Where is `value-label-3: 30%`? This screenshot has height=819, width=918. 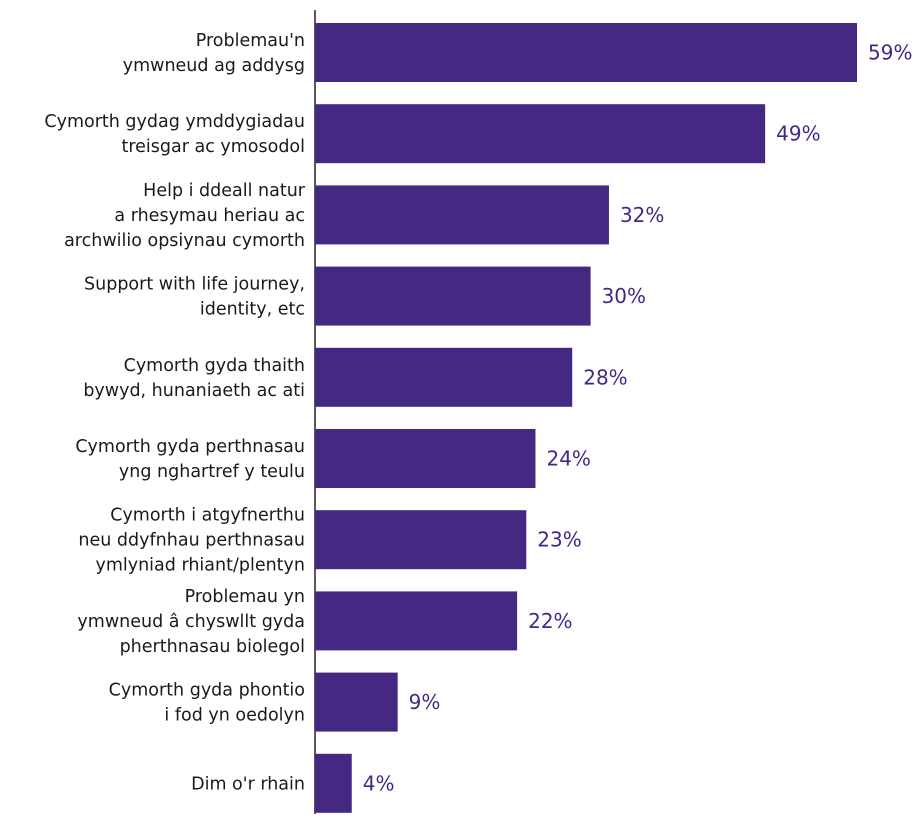
value-label-3: 30% is located at coordinates (624, 296).